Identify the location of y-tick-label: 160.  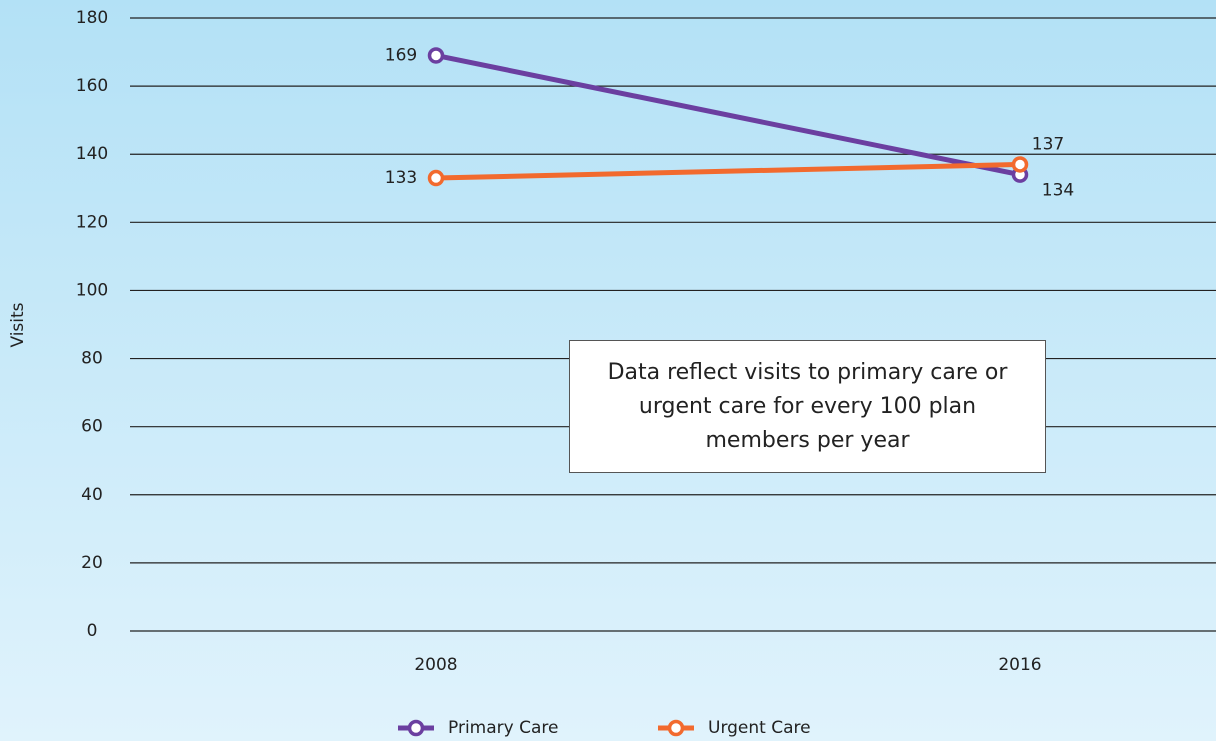
(92, 86).